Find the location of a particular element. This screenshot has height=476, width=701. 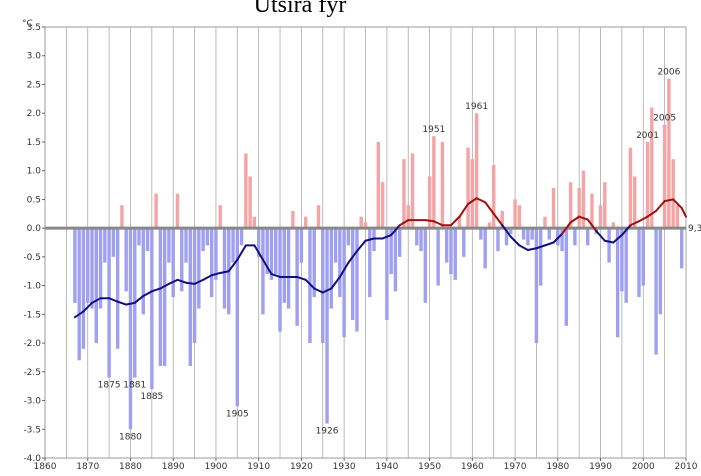

baseline-label: 9,3 °C is located at coordinates (694, 229).